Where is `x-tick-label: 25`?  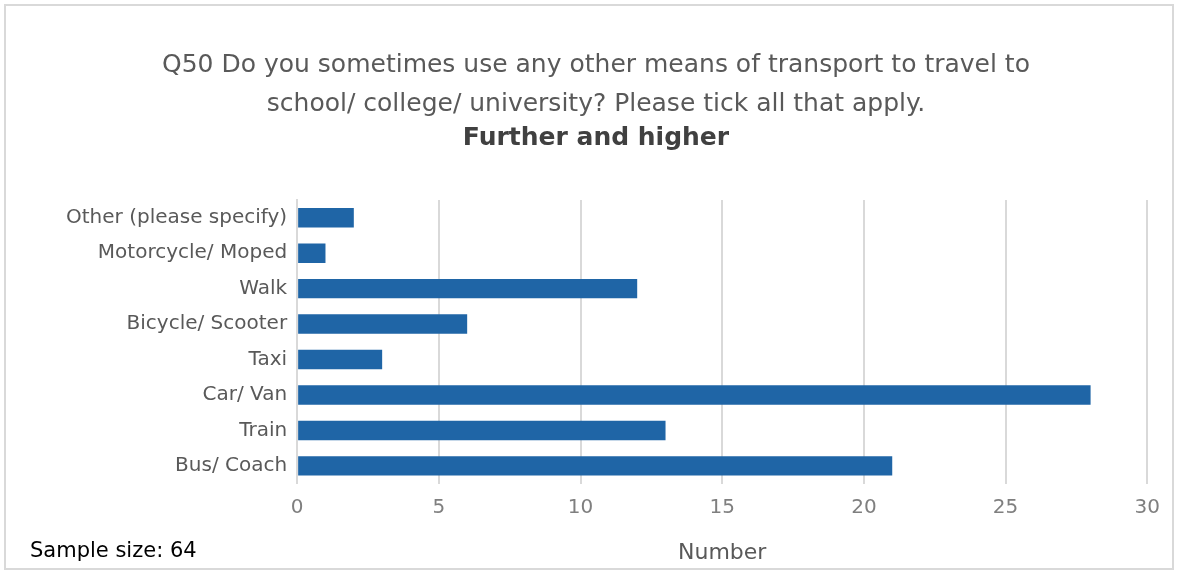 x-tick-label: 25 is located at coordinates (1005, 505).